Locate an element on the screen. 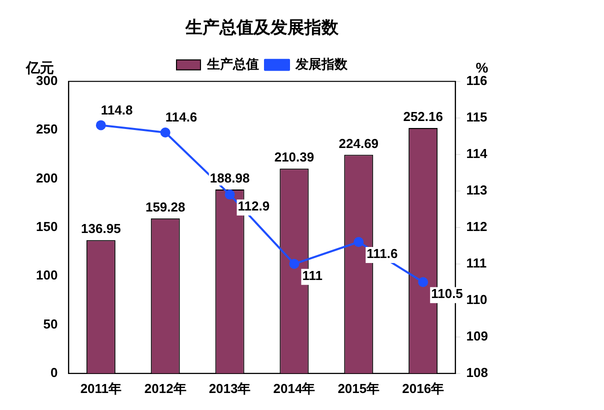  y2-tick-label: 114 is located at coordinates (477, 153).